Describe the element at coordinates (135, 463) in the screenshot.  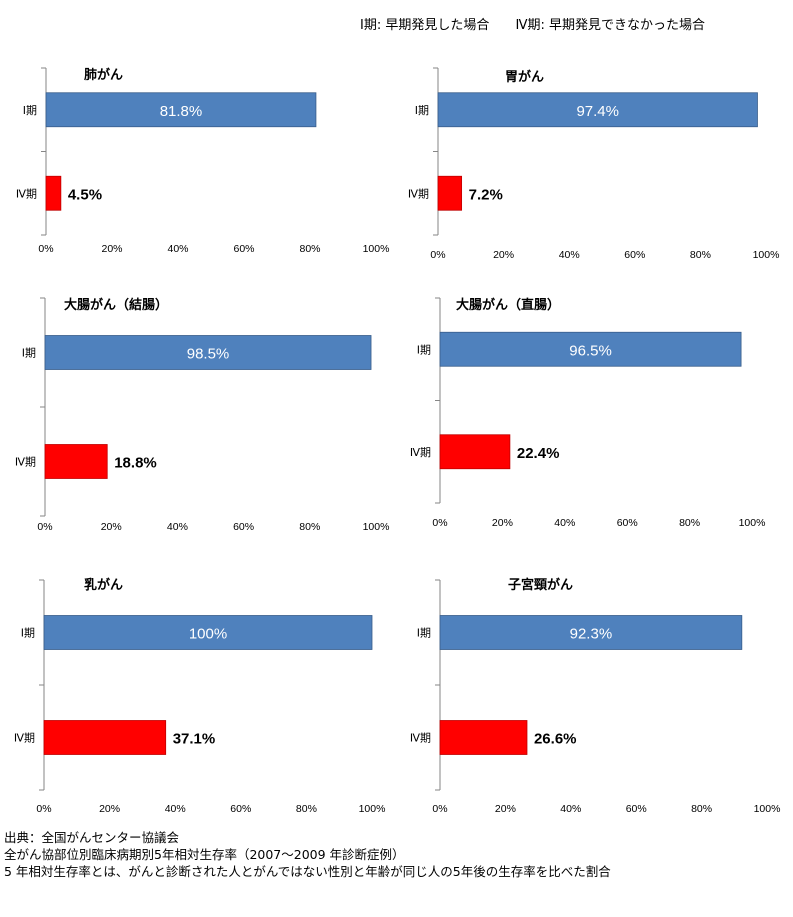
I see `data-label: 18.8%` at that location.